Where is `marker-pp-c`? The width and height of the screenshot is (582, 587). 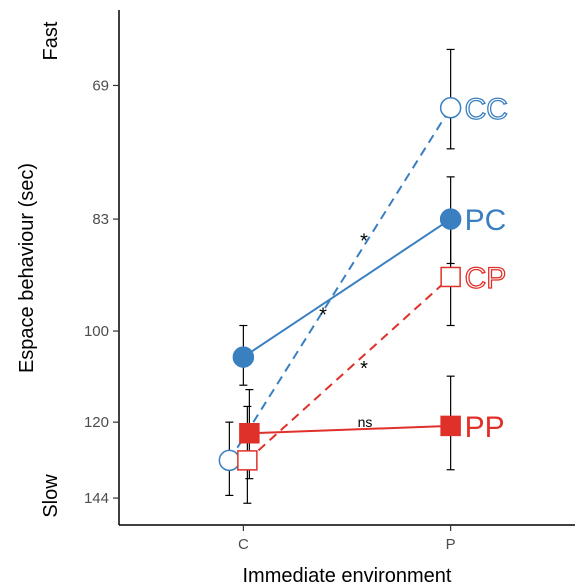
marker-pp-c is located at coordinates (249, 433).